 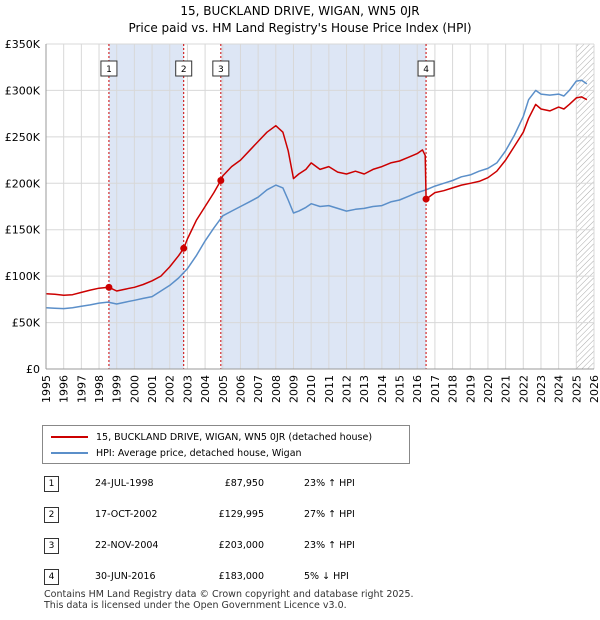 What do you see at coordinates (117, 389) in the screenshot?
I see `x-tick-label: 1999` at bounding box center [117, 389].